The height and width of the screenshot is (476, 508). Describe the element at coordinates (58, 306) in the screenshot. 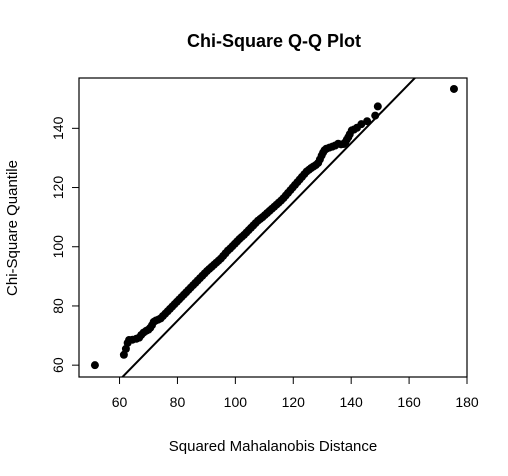

I see `y-tick-label: 80` at that location.